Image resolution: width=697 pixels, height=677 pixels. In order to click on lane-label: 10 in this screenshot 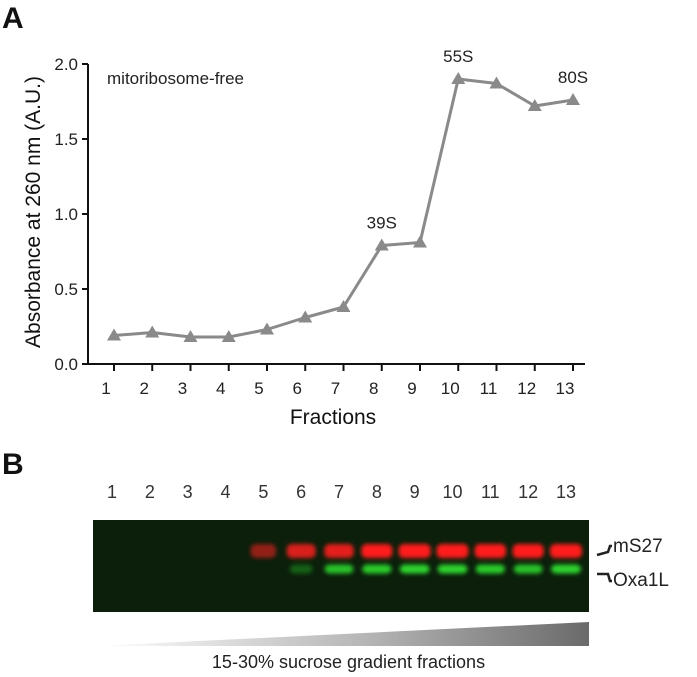, I will do `click(452, 492)`.